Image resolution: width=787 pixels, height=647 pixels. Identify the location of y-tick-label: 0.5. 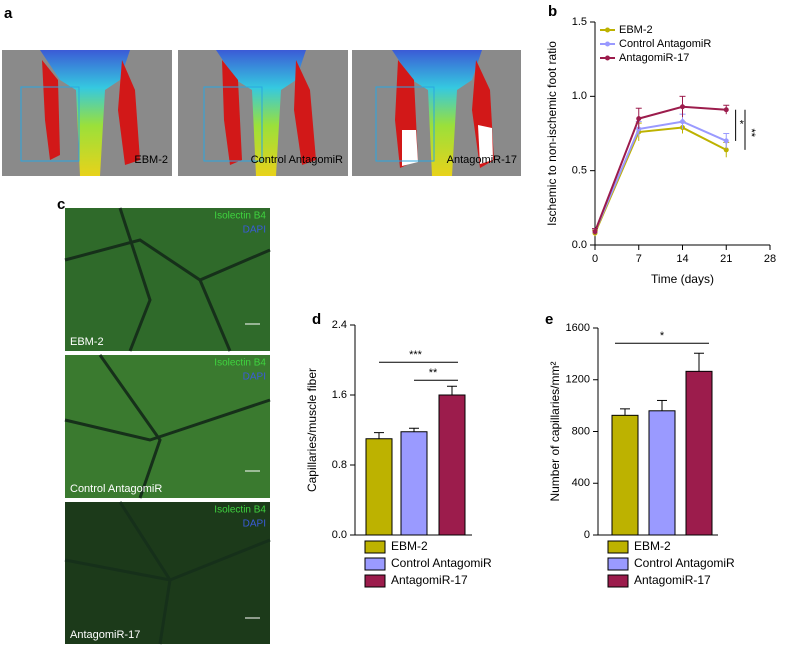
(579, 171).